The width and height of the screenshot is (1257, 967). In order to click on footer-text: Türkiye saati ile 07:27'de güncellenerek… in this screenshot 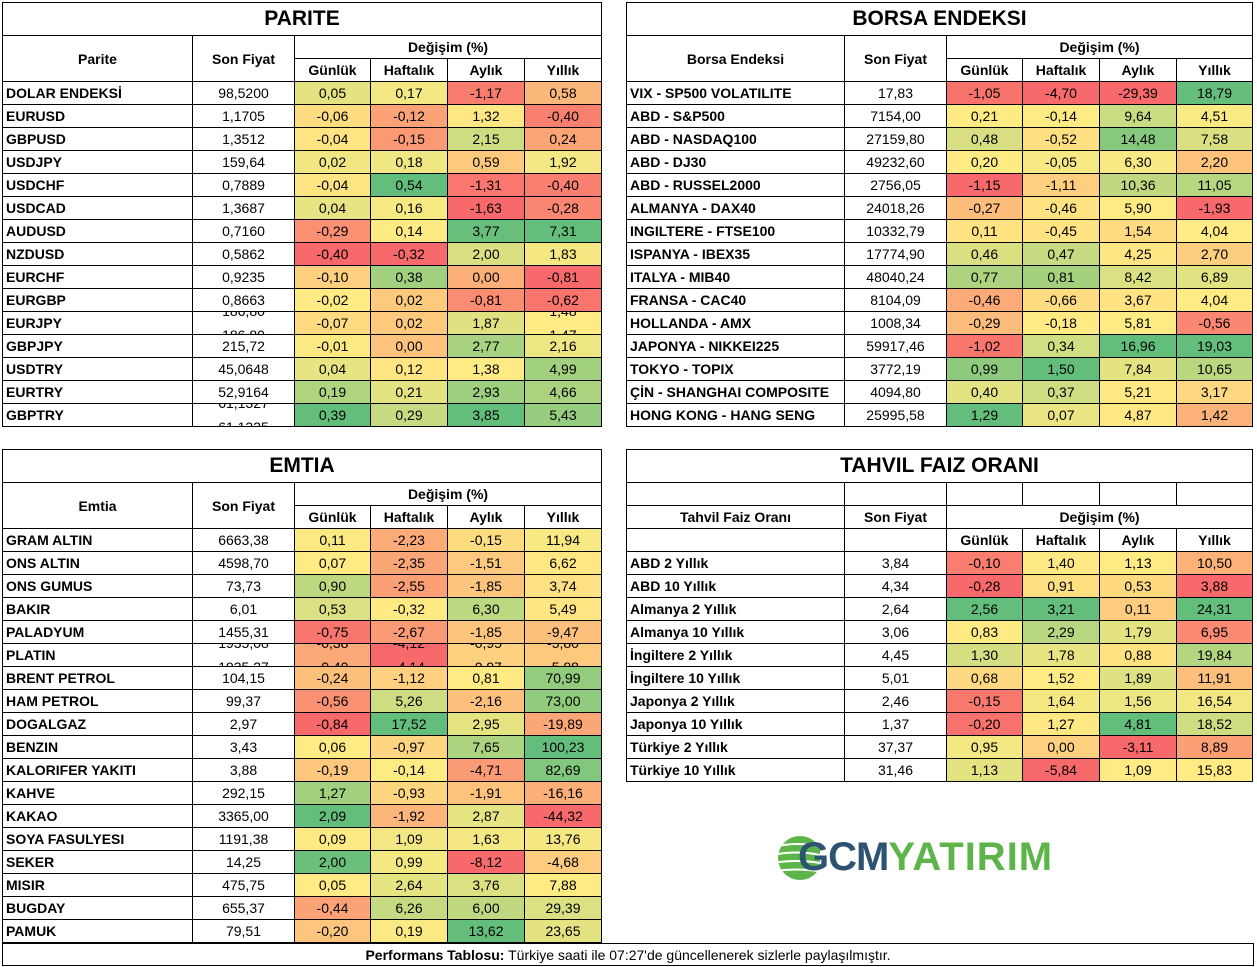, I will do `click(697, 954)`.